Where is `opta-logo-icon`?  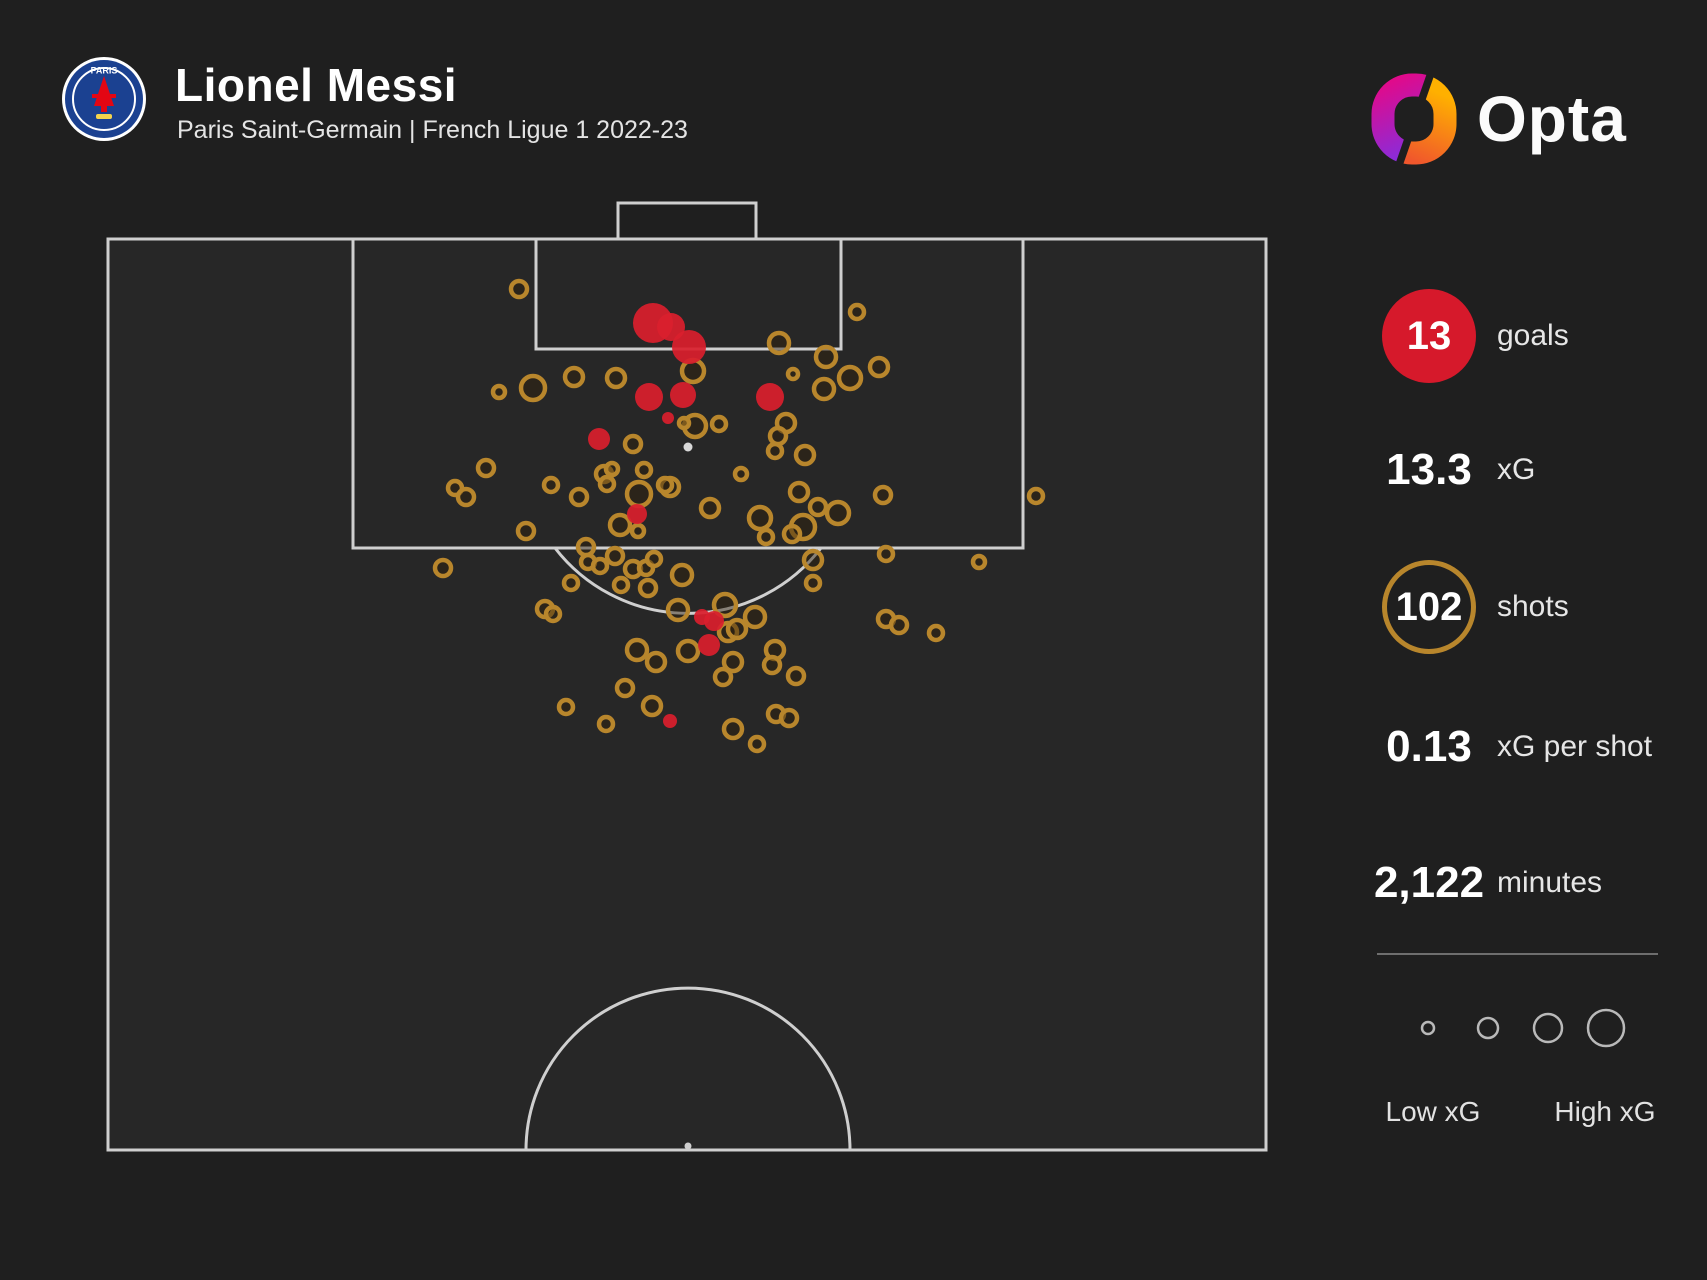
opta-logo-icon is located at coordinates (1414, 119).